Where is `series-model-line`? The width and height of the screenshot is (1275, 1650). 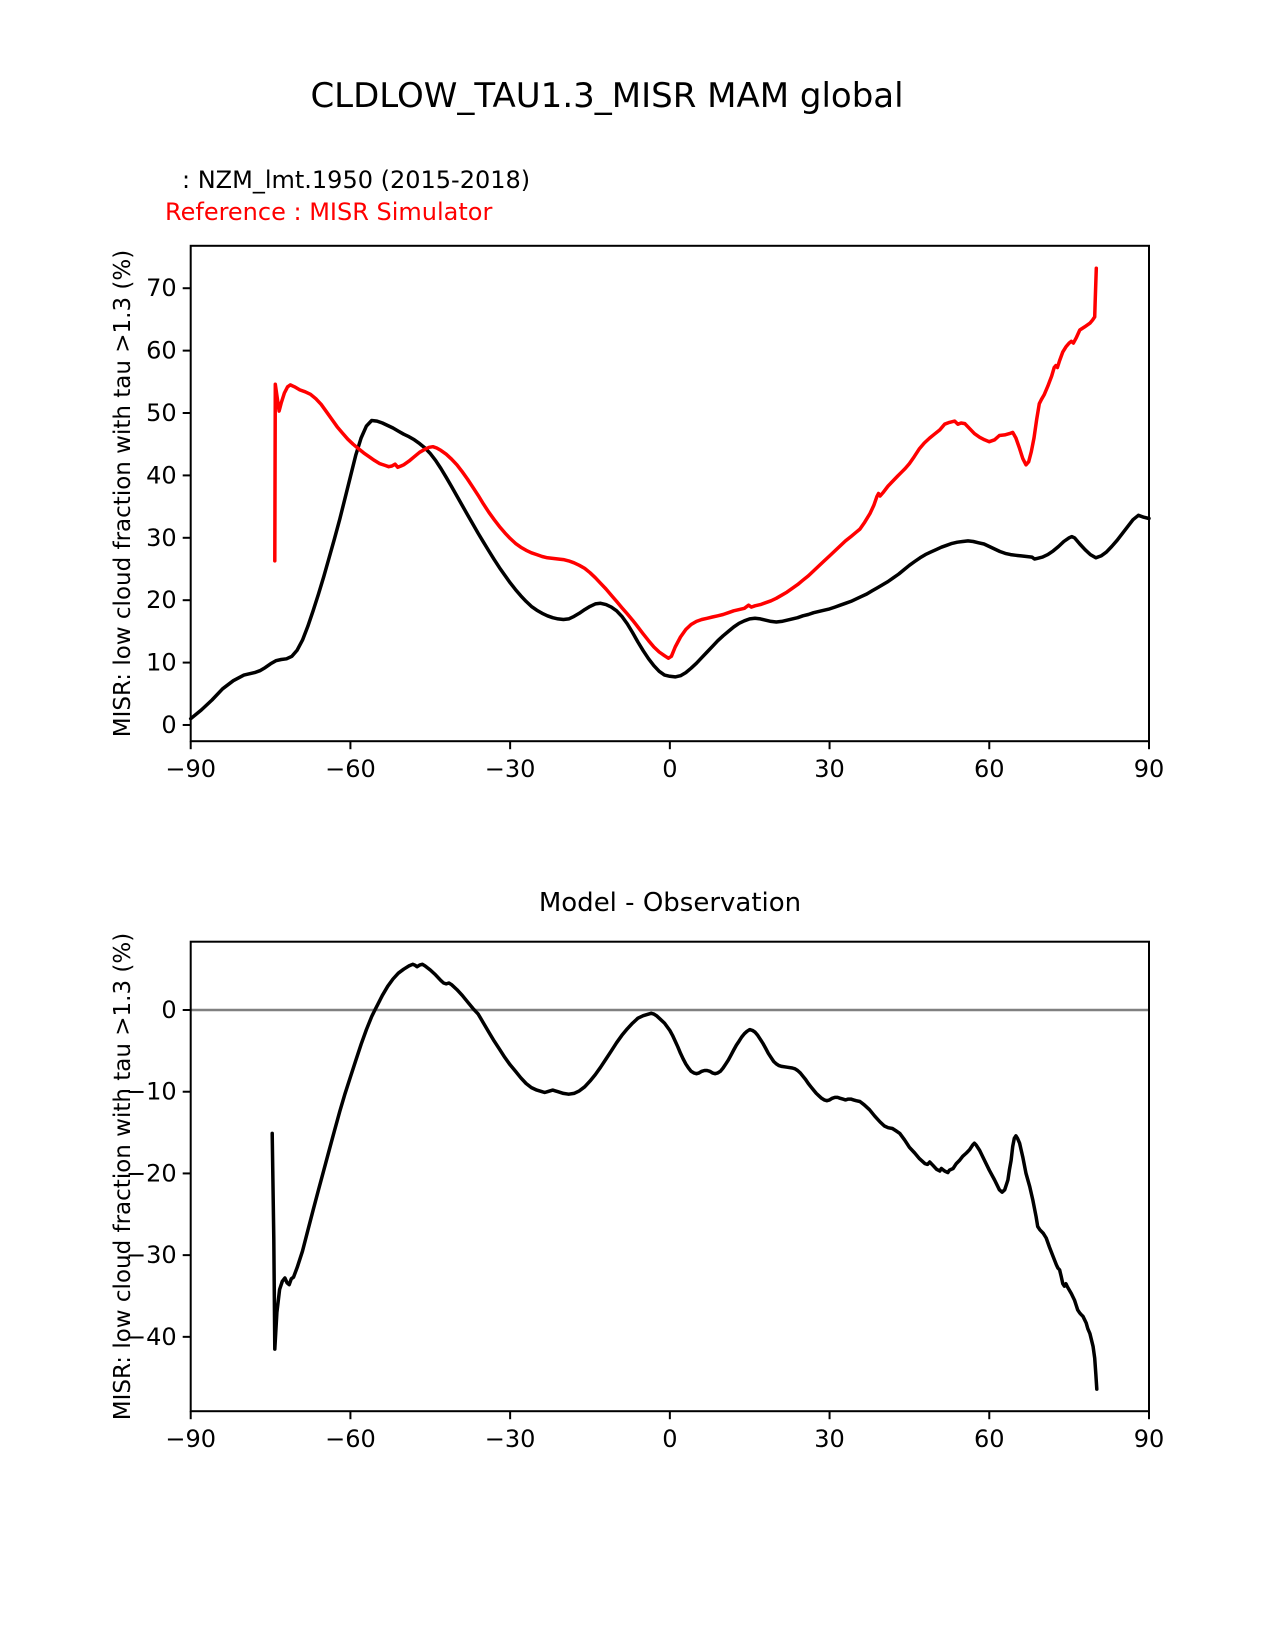
series-model-line is located at coordinates (669, 569).